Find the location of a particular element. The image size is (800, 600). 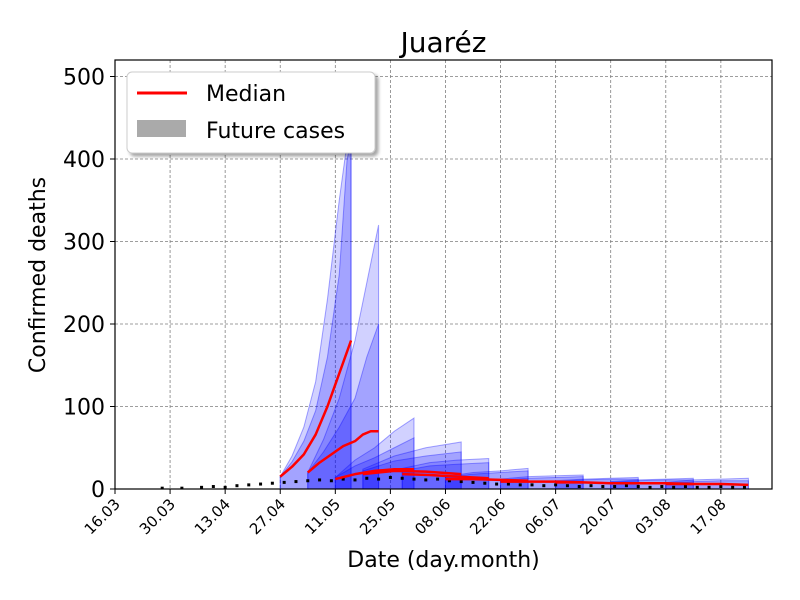

y-tick-label: 200 is located at coordinates (84, 325).